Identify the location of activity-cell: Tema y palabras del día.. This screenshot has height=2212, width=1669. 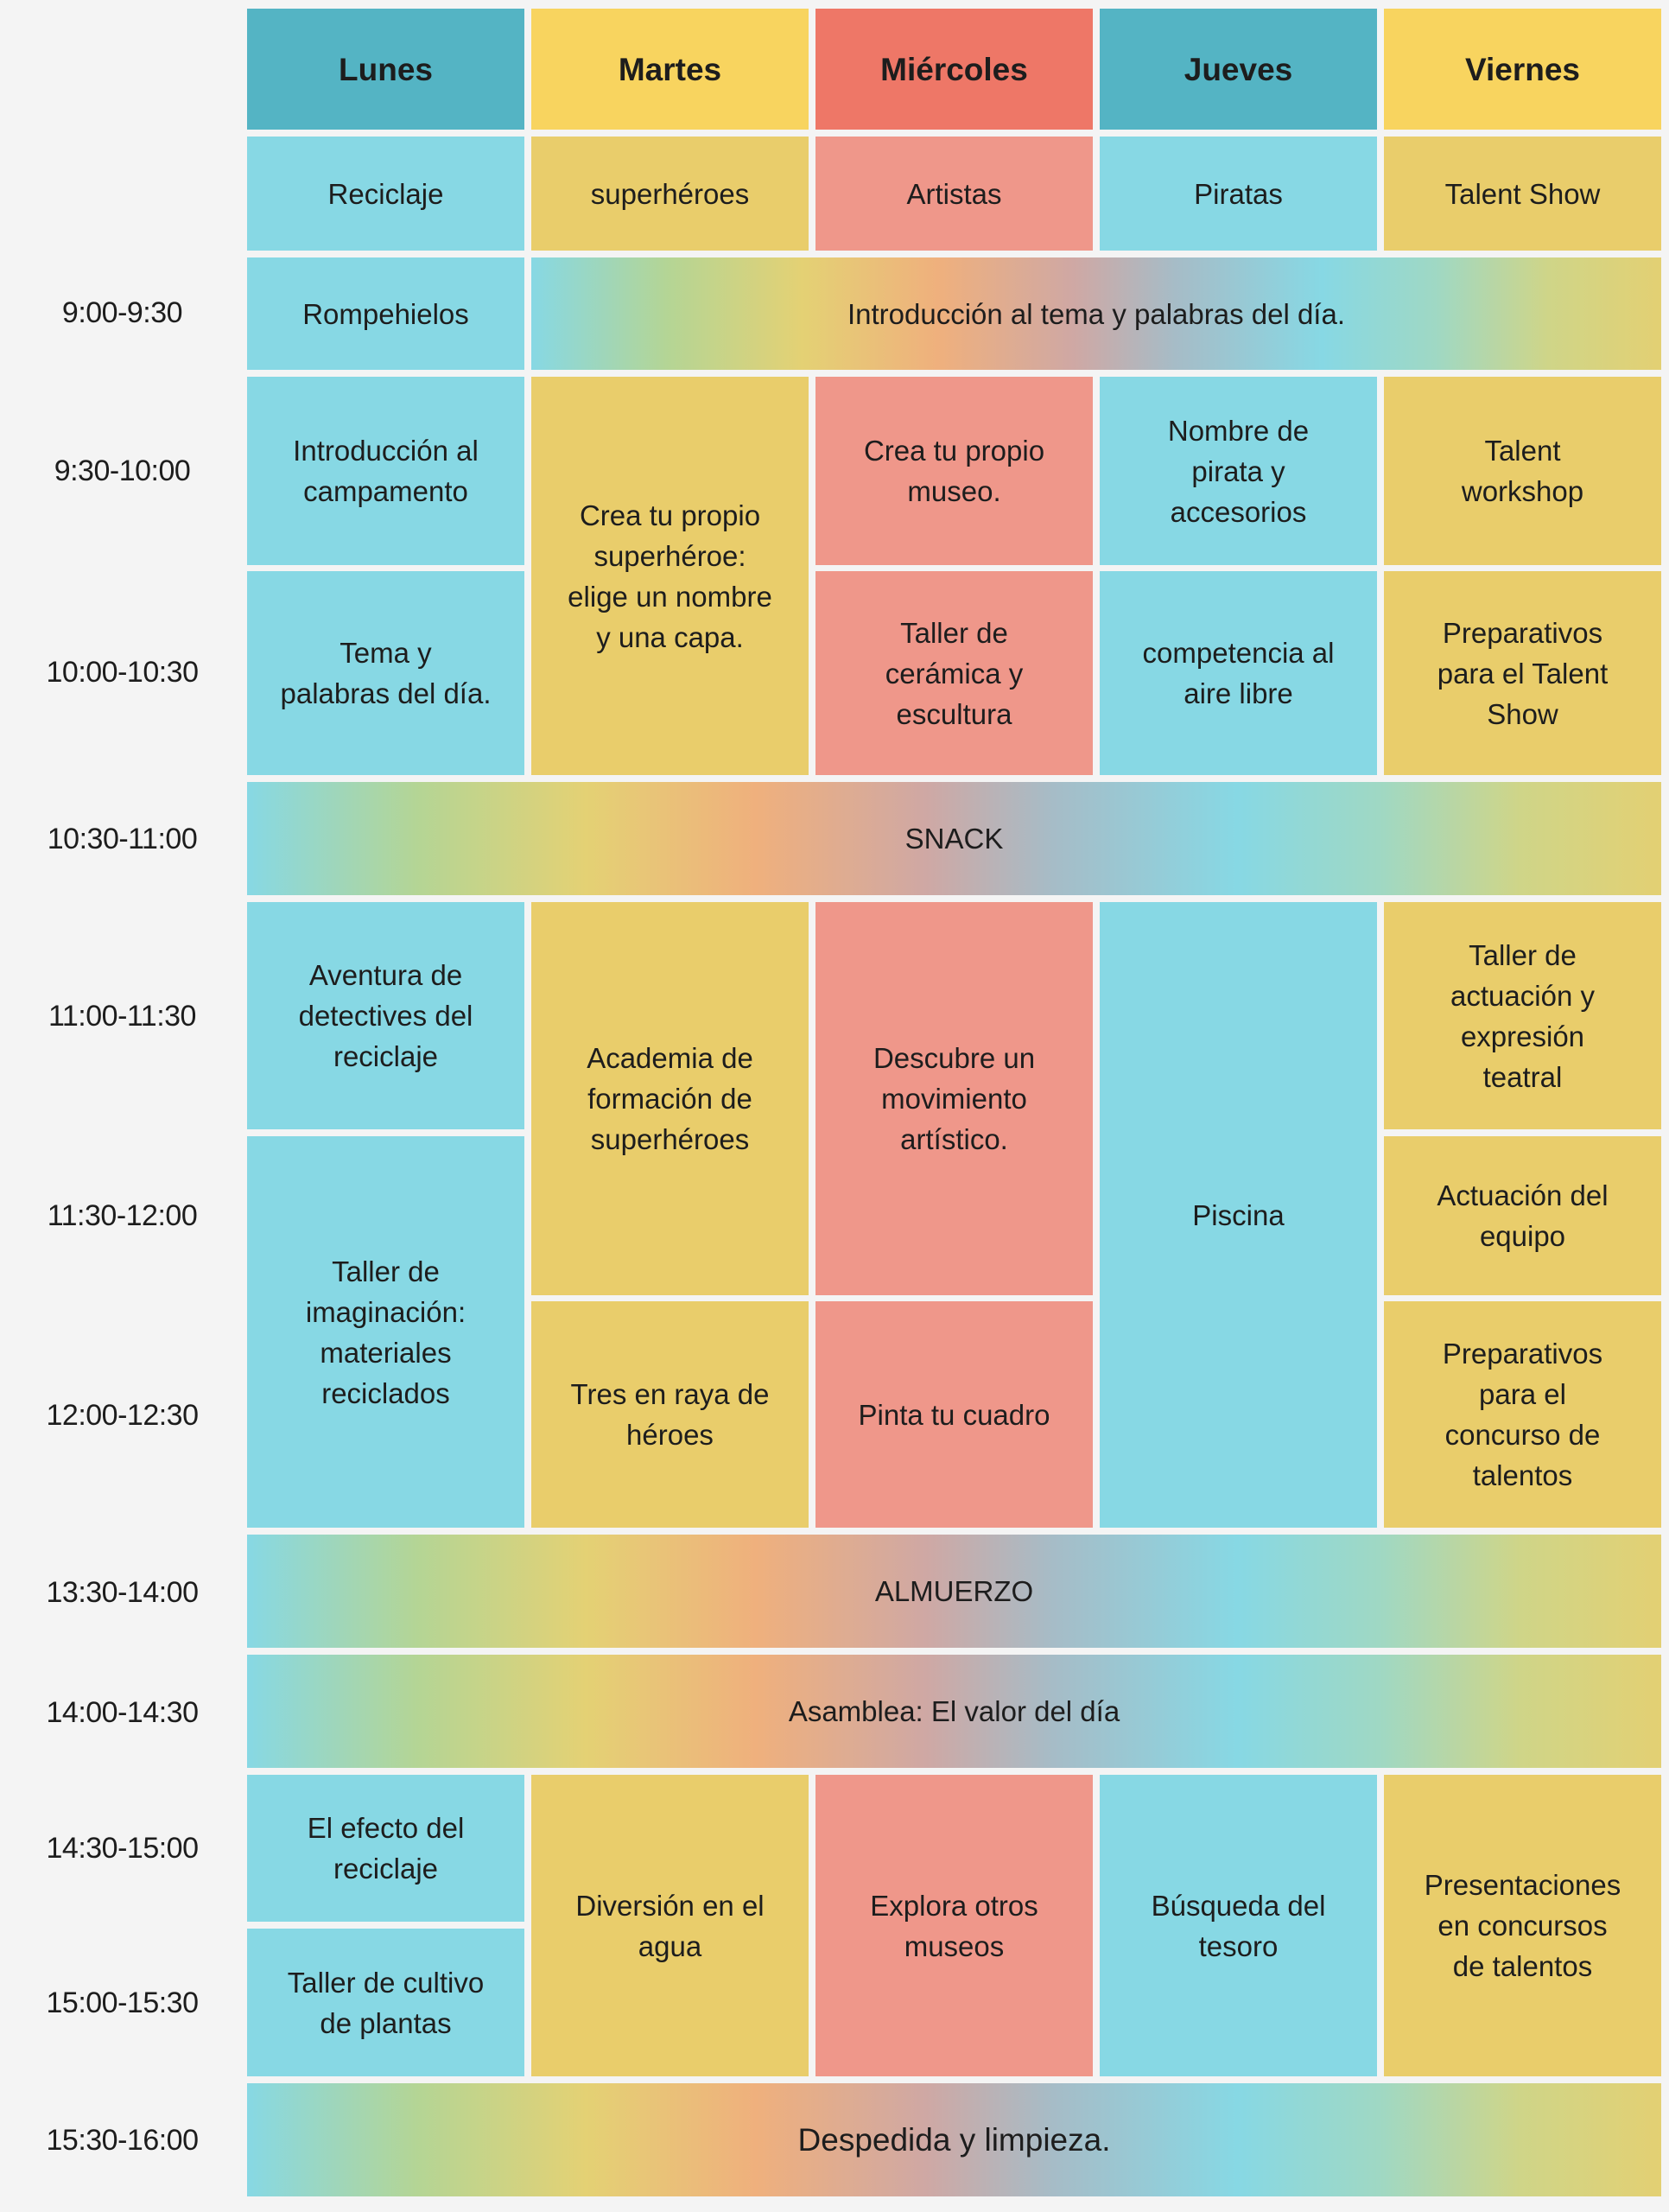
(385, 673).